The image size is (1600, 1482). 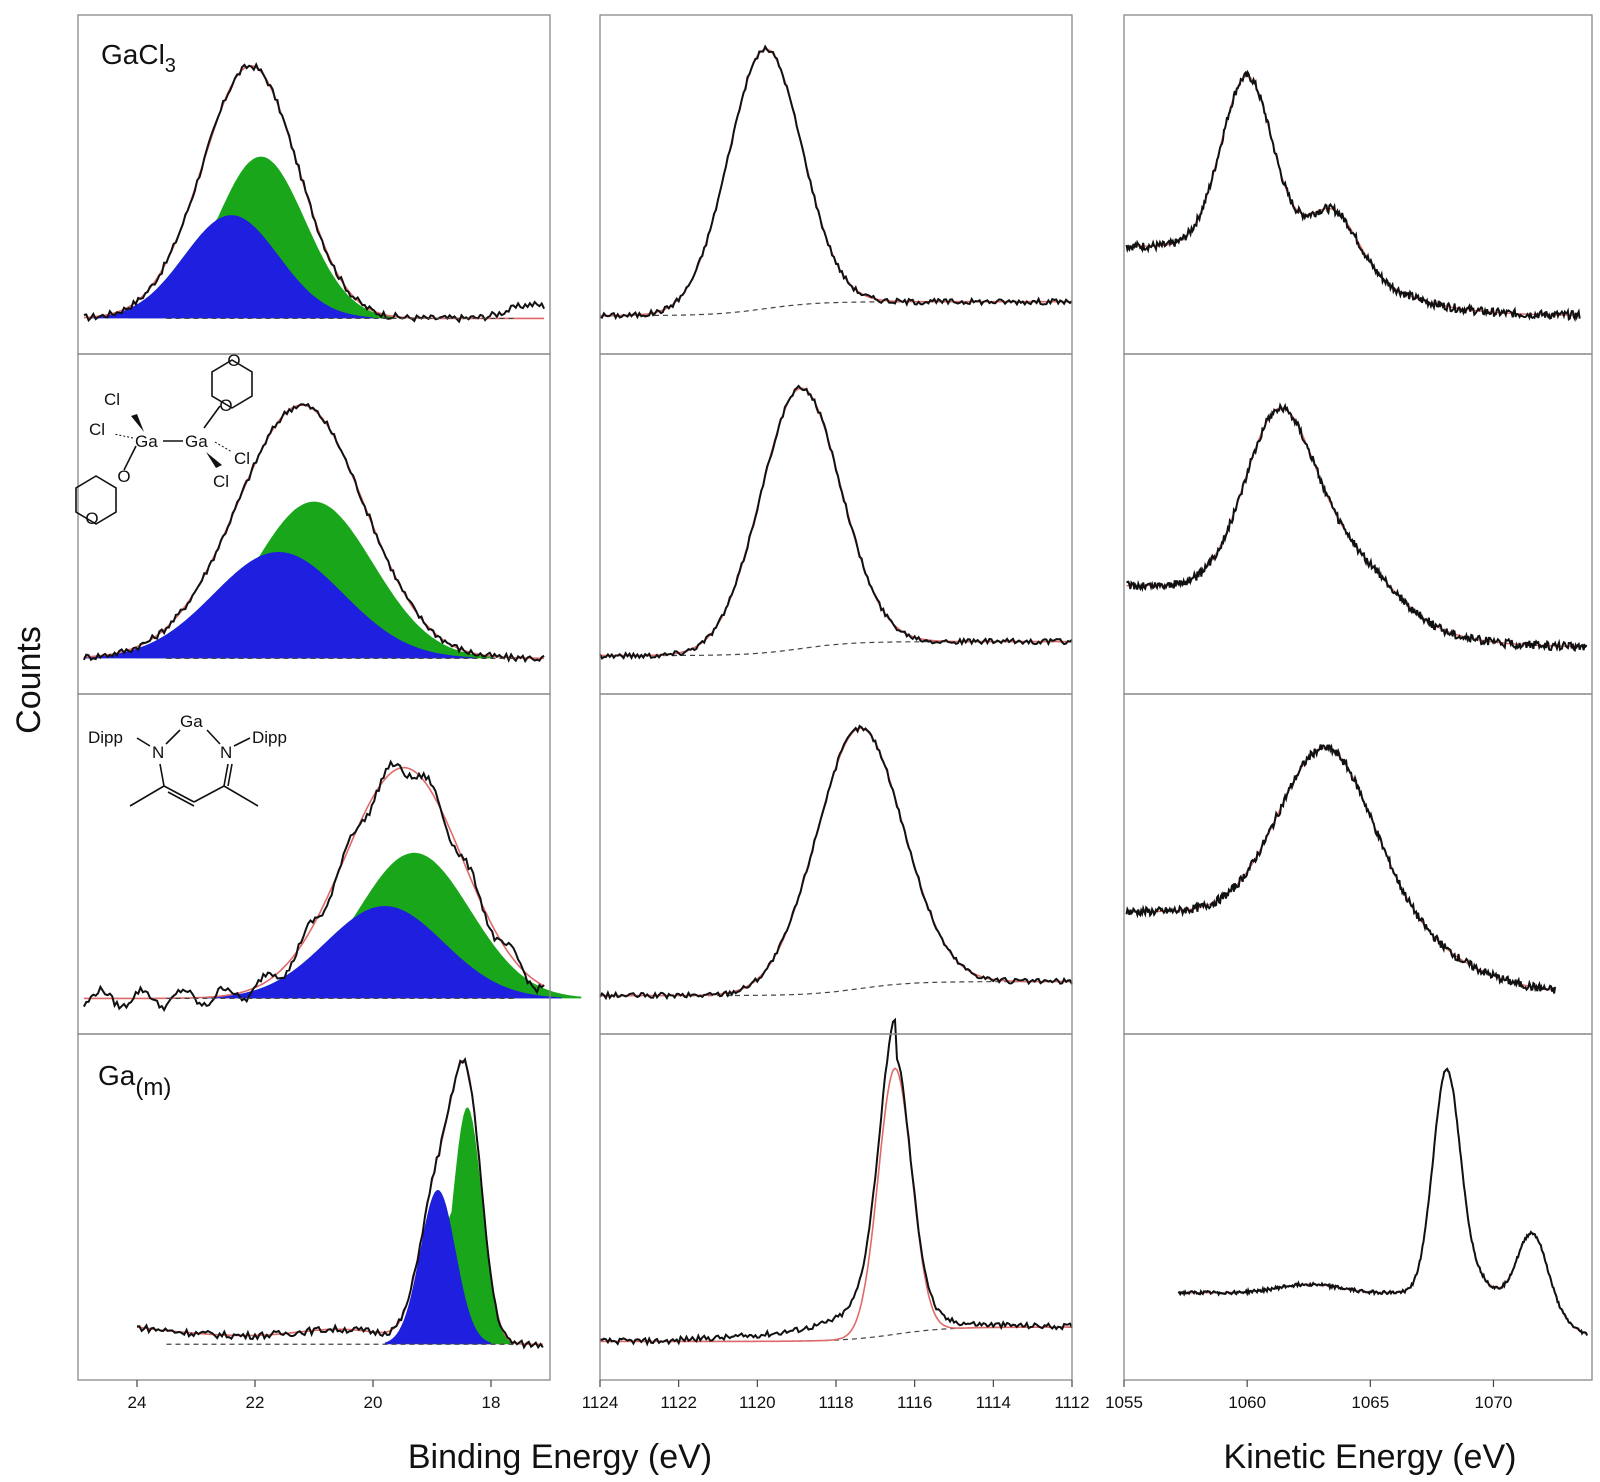 What do you see at coordinates (373, 1402) in the screenshot?
I see `x-tick-label-c1-2: 20` at bounding box center [373, 1402].